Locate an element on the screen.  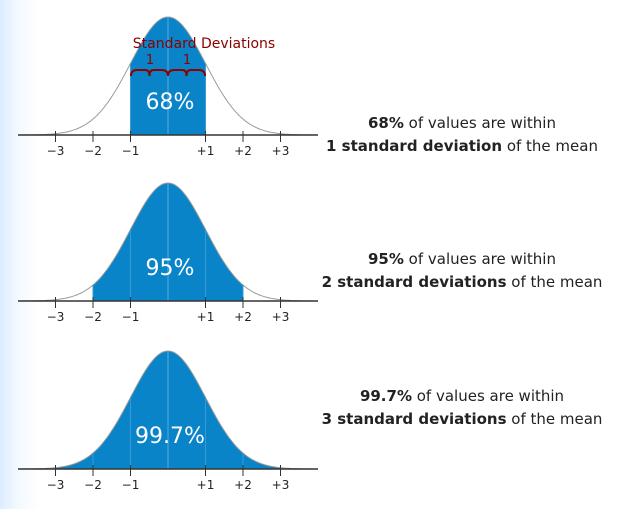
tick-label-99-3: +1 is located at coordinates (206, 485).